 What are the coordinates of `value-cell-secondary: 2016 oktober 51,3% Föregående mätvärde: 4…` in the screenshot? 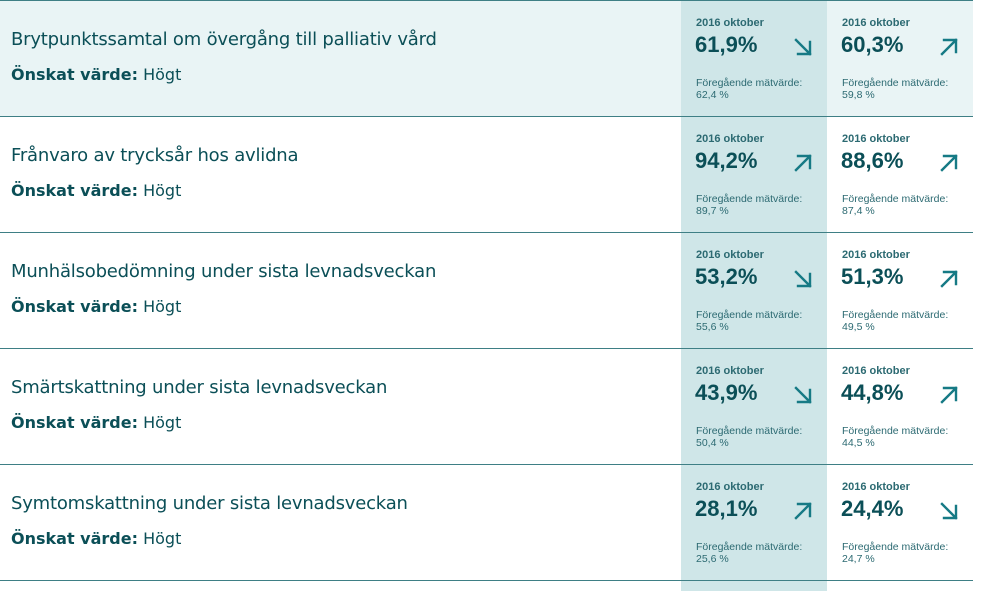 It's located at (900, 290).